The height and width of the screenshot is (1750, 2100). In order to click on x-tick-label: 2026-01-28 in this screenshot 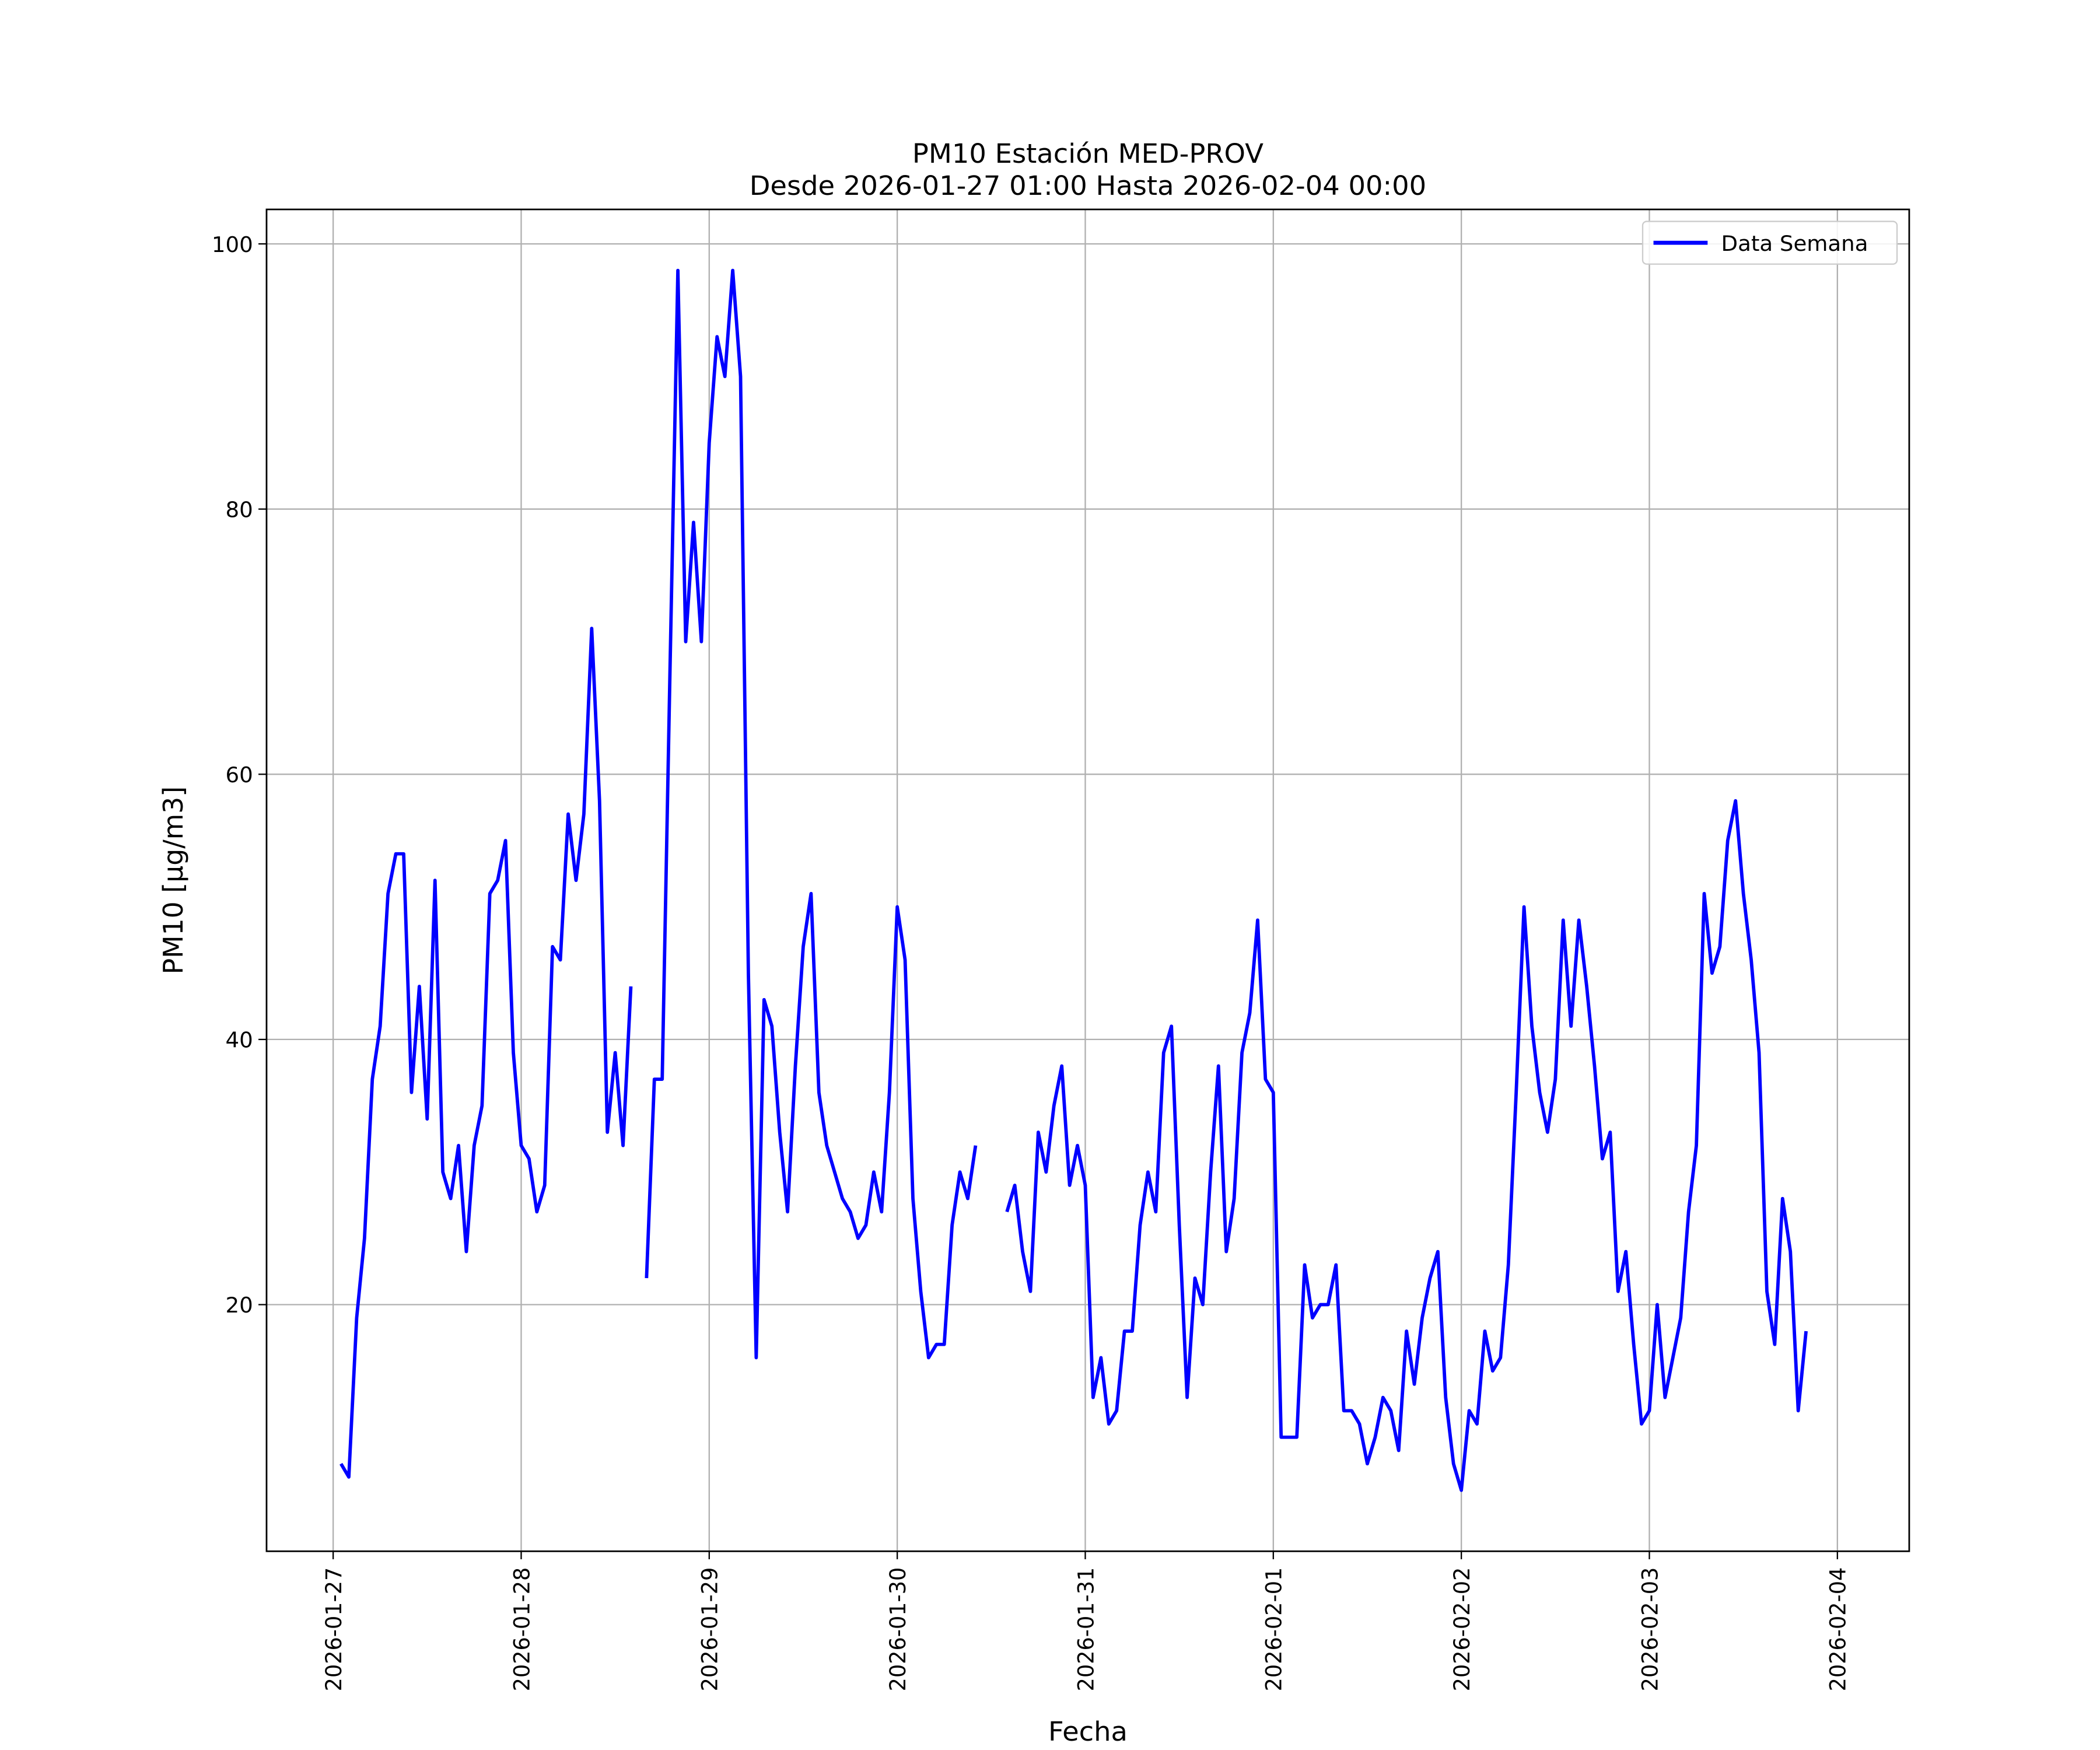, I will do `click(521, 1629)`.